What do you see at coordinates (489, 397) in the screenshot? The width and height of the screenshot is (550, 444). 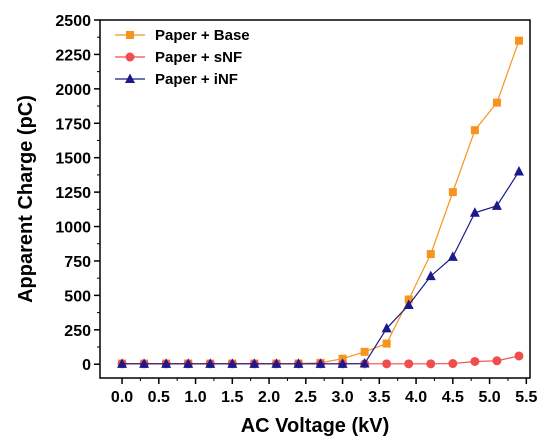 I see `x-tick-label: 5.0` at bounding box center [489, 397].